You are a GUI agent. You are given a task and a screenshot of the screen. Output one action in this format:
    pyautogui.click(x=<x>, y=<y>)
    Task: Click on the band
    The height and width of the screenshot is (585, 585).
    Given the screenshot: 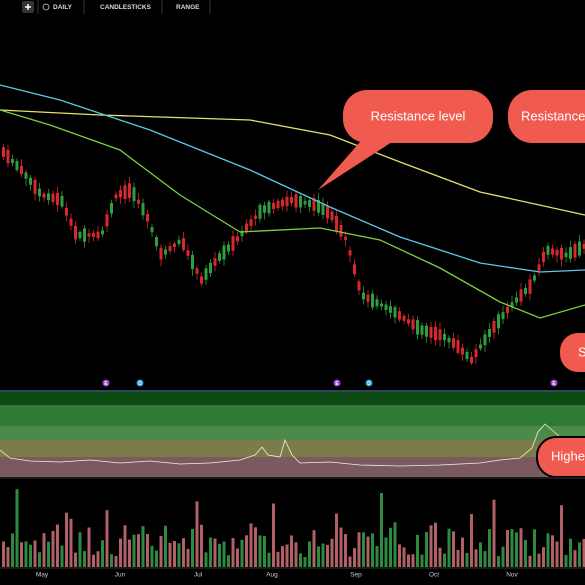 What is the action you would take?
    pyautogui.click(x=292, y=467)
    